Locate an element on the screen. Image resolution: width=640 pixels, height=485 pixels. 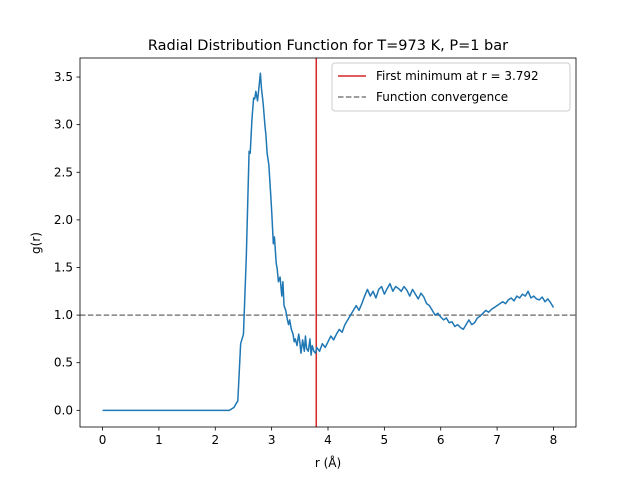
y-tick-label: 2.5 is located at coordinates (63, 172).